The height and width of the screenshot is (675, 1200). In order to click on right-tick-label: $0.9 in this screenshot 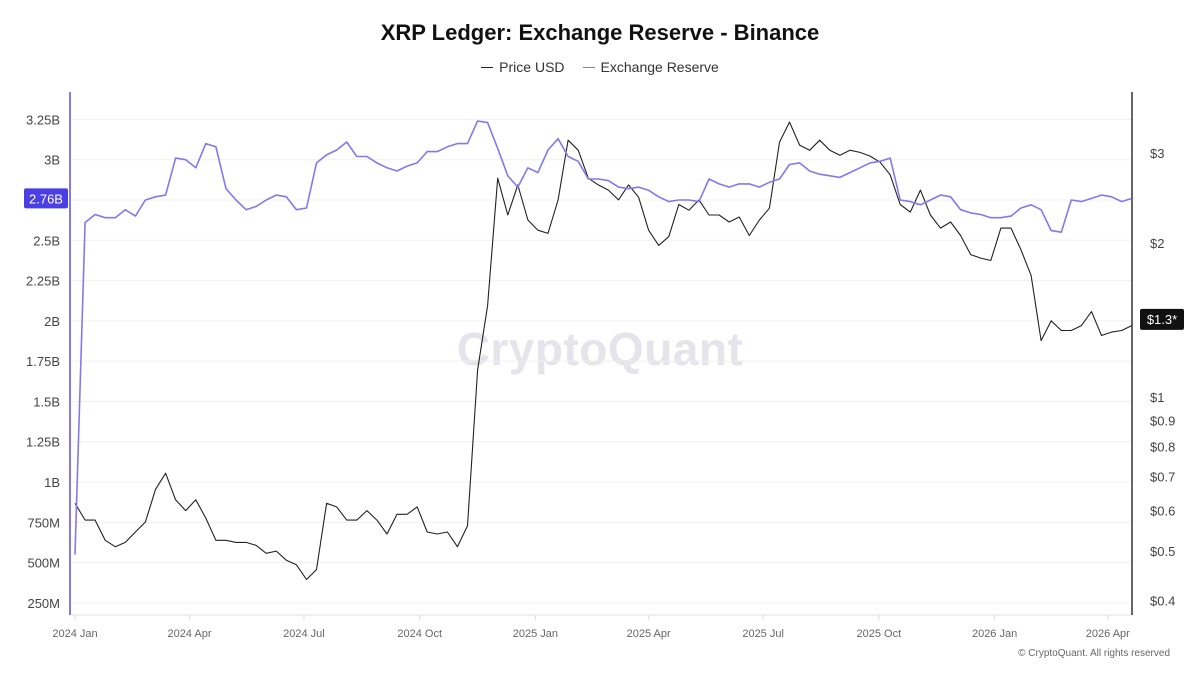, I will do `click(1162, 421)`.